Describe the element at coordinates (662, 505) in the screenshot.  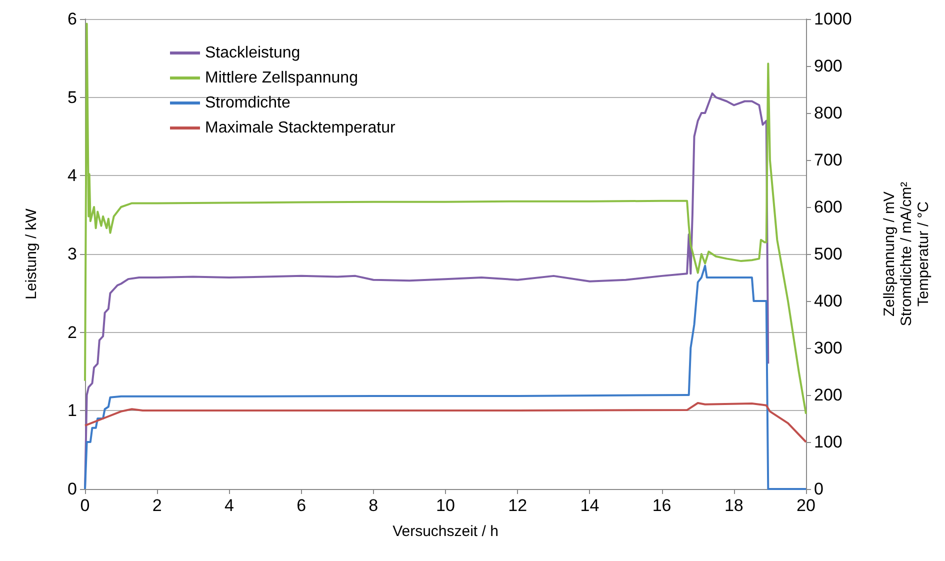
I see `x-tick-label: 16` at that location.